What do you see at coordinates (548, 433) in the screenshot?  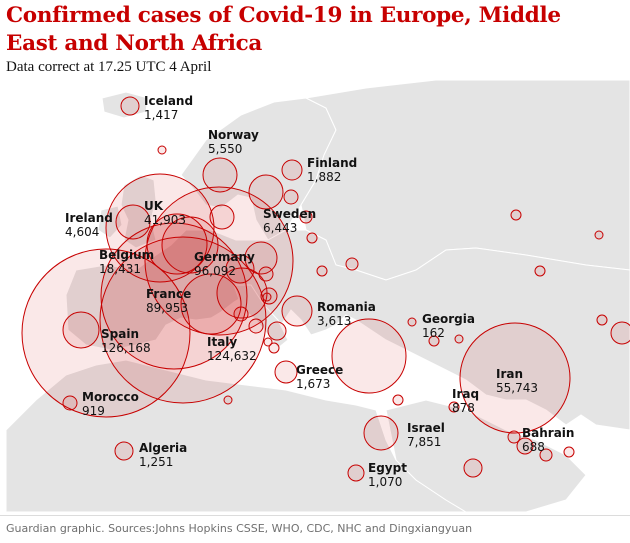 I see `label-bahrain-name: Bahrain` at bounding box center [548, 433].